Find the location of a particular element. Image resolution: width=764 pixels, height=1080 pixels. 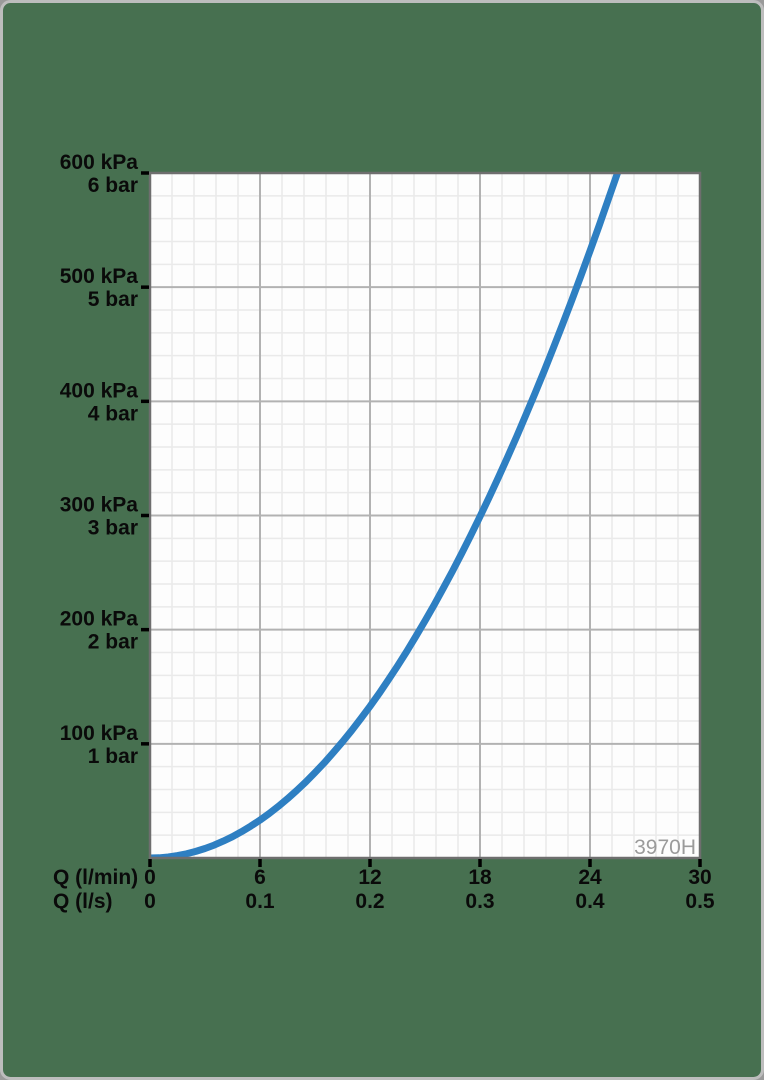

y-axis-tick-label-kpa: 300 kPa is located at coordinates (99, 505).